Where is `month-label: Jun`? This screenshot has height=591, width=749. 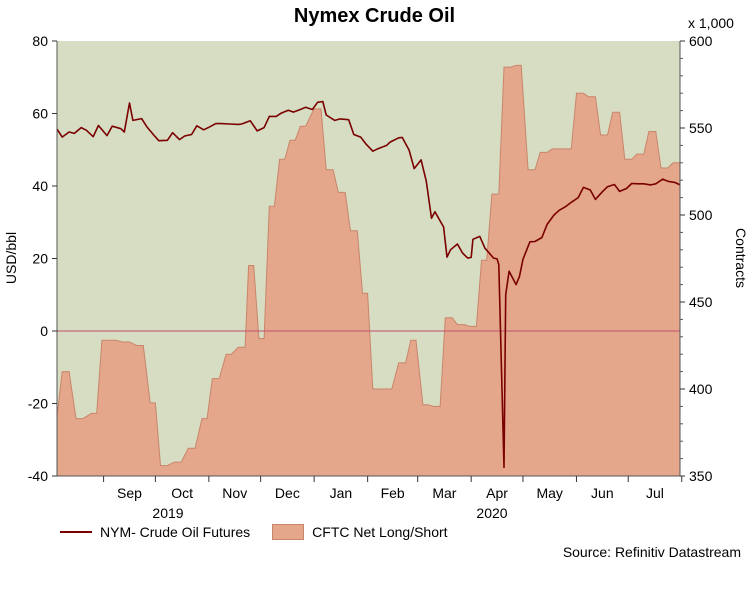
month-label: Jun is located at coordinates (602, 493).